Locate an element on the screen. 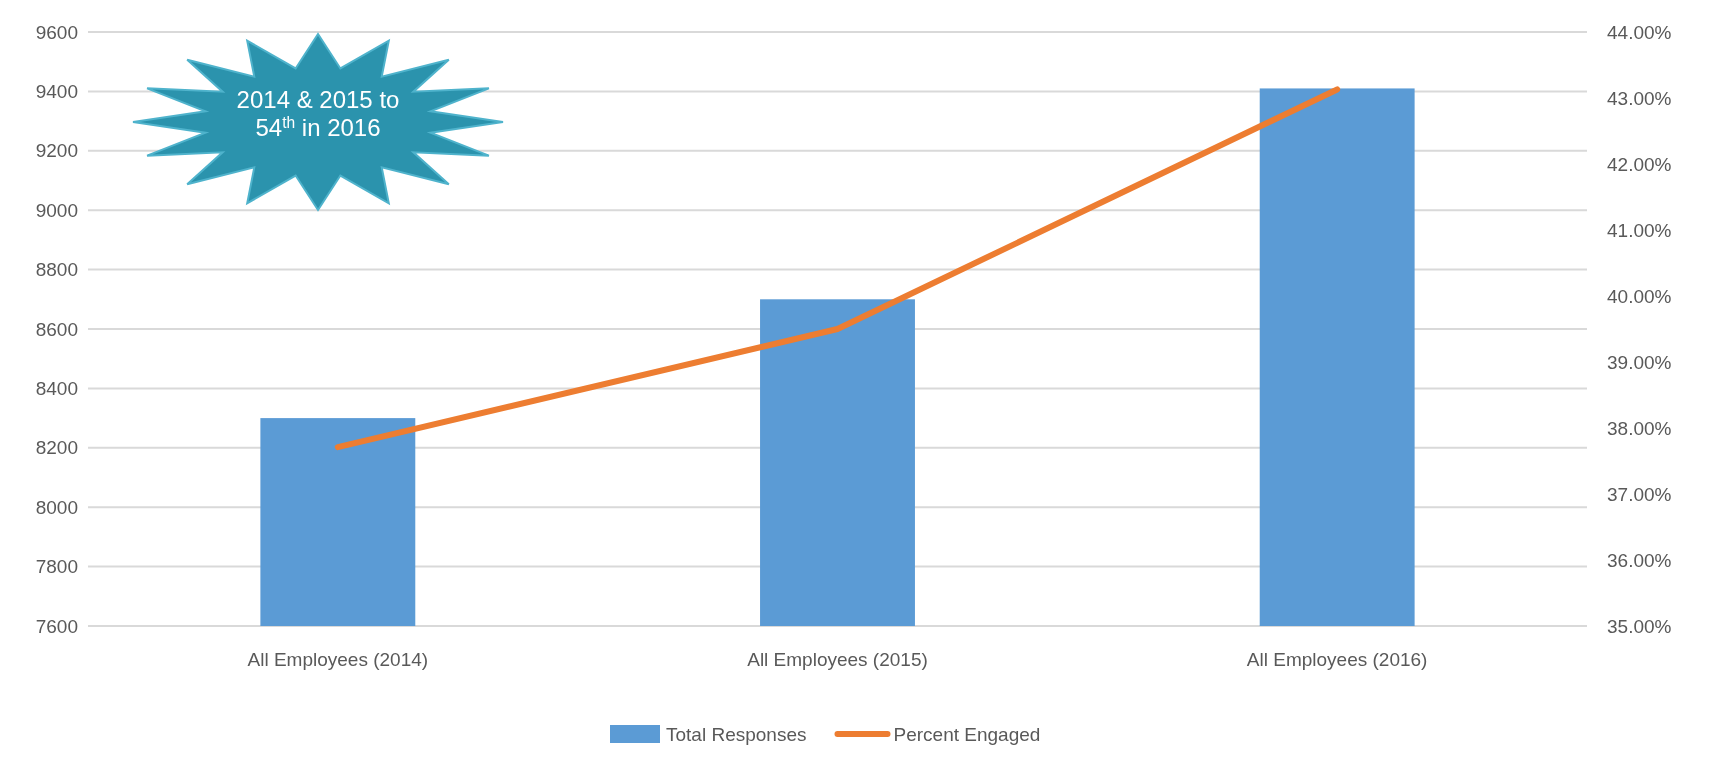  y-tick-label: 8600 is located at coordinates (56, 329).